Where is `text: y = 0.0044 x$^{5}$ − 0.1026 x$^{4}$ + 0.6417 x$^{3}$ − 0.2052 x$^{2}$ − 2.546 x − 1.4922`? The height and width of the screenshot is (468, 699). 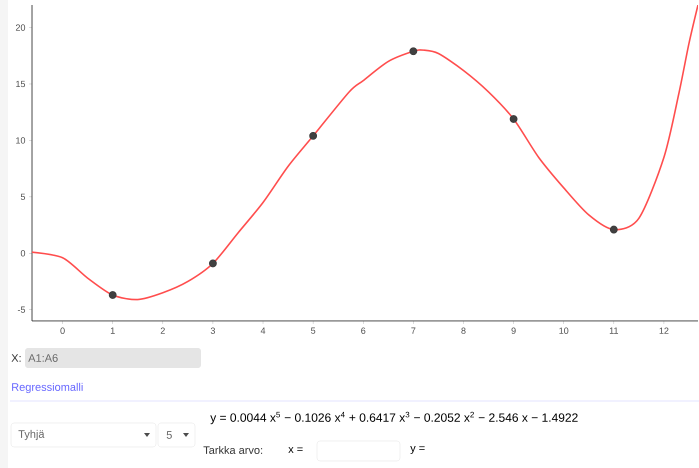 text: y = 0.0044 x$^{5}$ − 0.1026 x$^{4}$ + 0.6417 x$^{3}$ − 0.2052 x$^{2}$ − 2.546 x − 1.4922 is located at coordinates (394, 418).